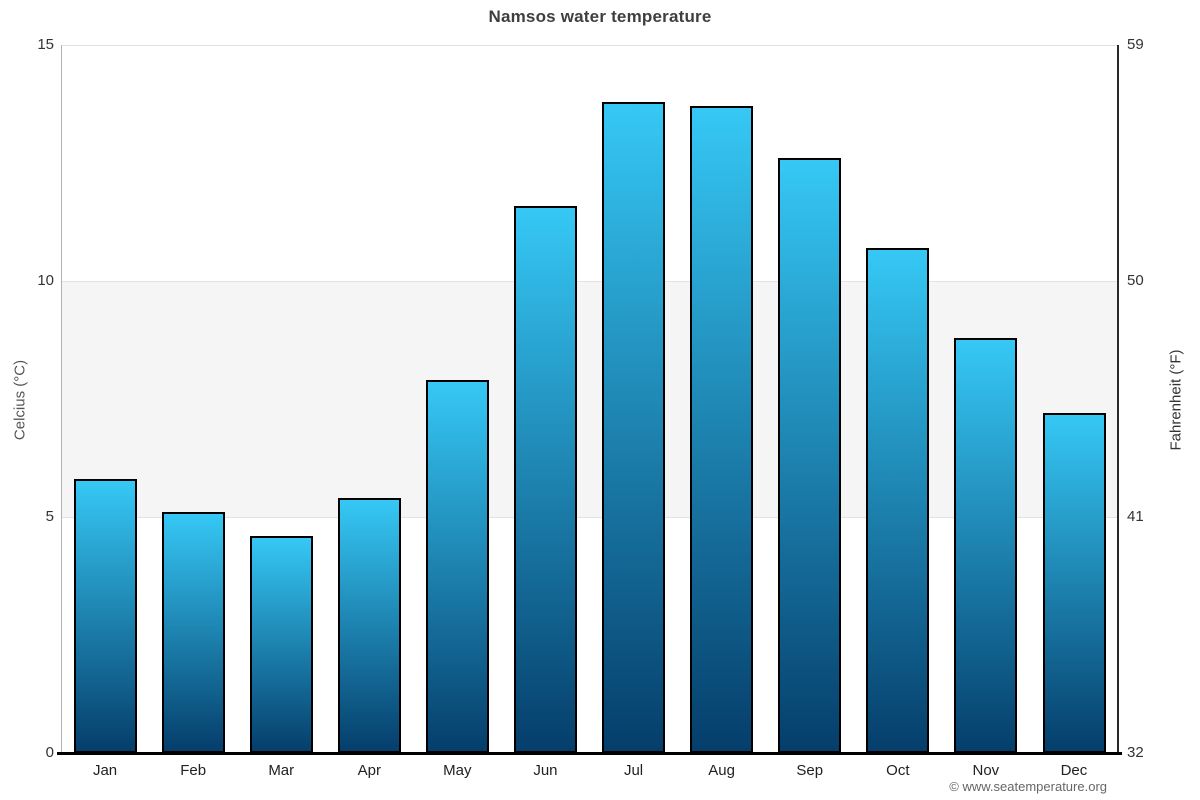 The height and width of the screenshot is (800, 1200). What do you see at coordinates (49, 516) in the screenshot?
I see `y-tick-celsius-5: 5` at bounding box center [49, 516].